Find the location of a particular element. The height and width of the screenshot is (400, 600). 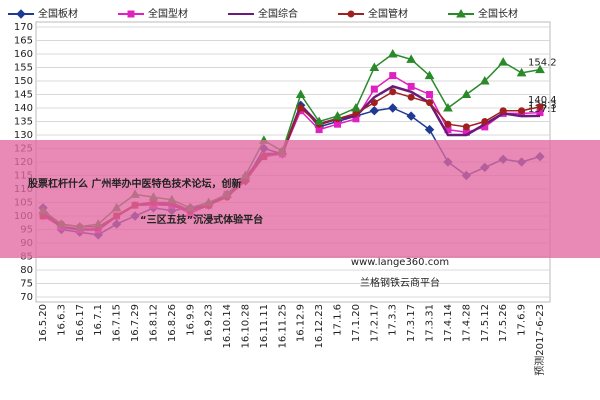

y-tick-label: 70 is located at coordinates (26, 297).